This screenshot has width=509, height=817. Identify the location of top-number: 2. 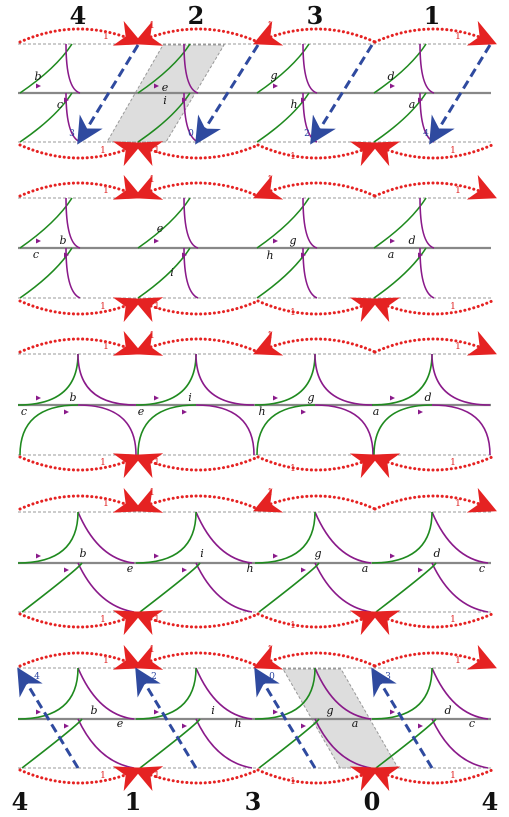
(196, 15).